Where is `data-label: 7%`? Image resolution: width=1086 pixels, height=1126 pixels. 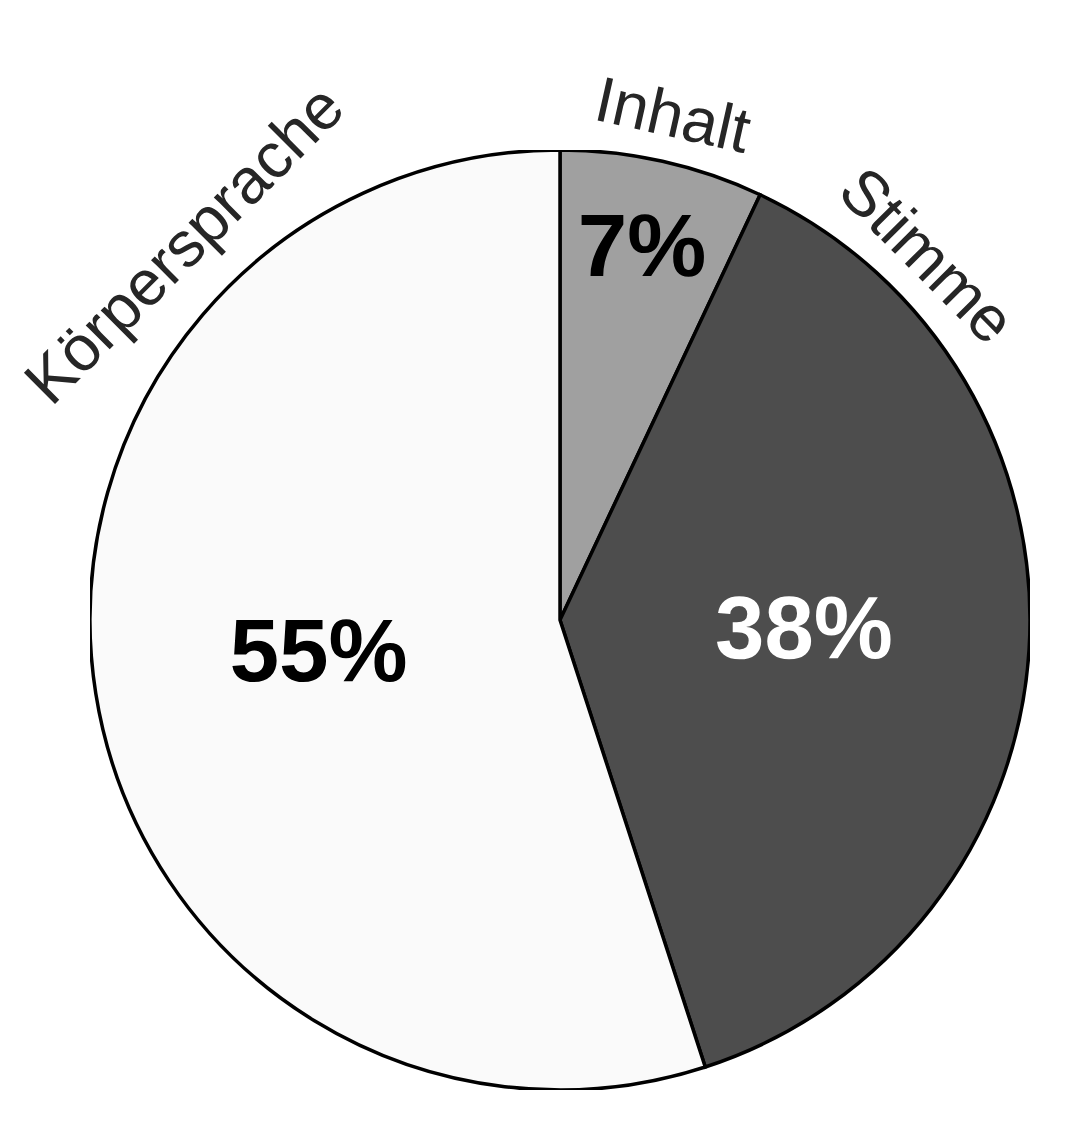 data-label: 7% is located at coordinates (642, 245).